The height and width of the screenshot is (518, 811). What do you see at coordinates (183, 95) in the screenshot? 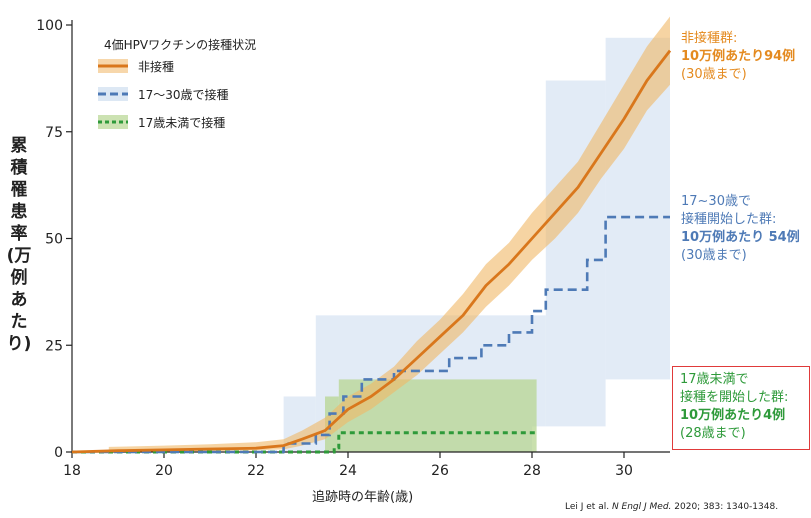
I see `legend-label-17-30: 17〜30歳で接種` at bounding box center [183, 95].